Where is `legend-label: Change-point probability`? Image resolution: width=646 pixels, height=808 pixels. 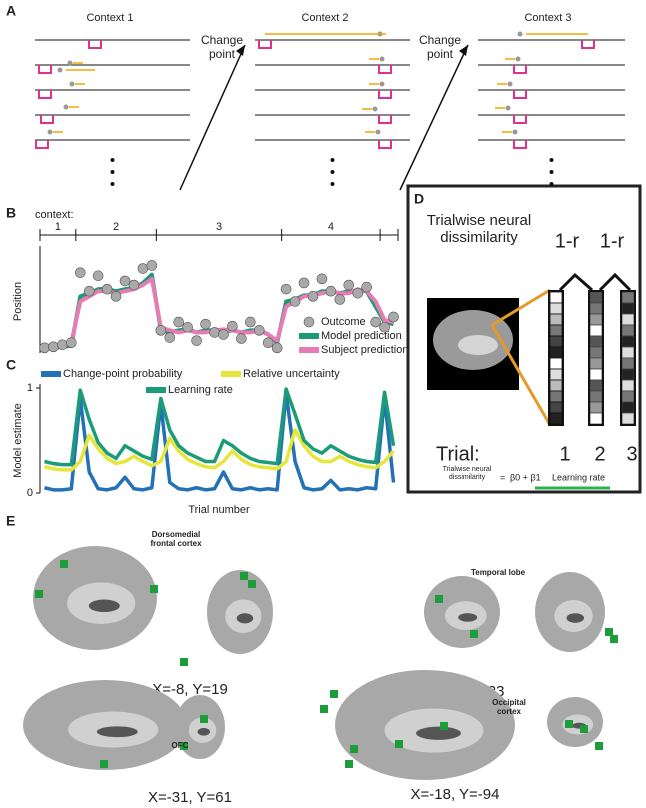
legend-label: Change-point probability is located at coordinates (123, 374).